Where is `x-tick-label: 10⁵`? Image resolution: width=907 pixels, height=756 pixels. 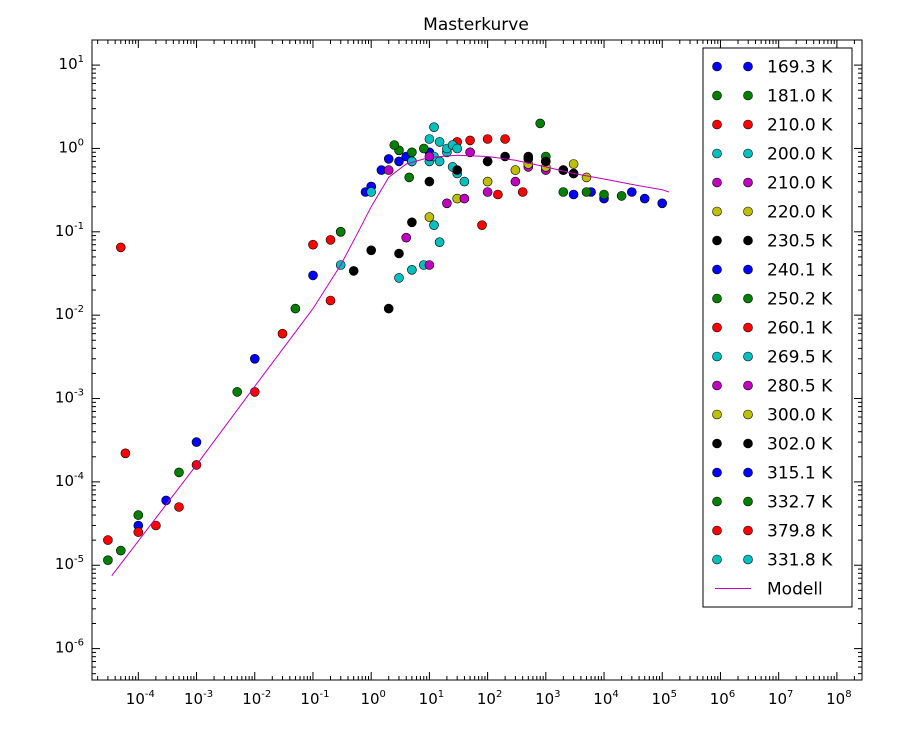
x-tick-label: 10⁵ is located at coordinates (664, 698).